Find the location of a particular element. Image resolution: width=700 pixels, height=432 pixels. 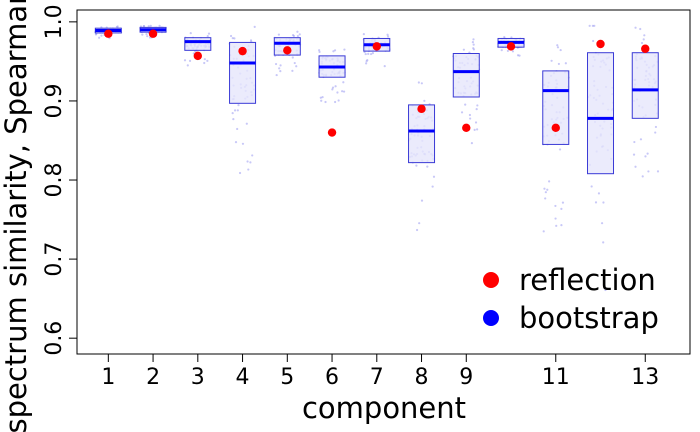

y-axis: 0.6 0.7 0.8 0.9 1.0 is located at coordinates (60, 180).